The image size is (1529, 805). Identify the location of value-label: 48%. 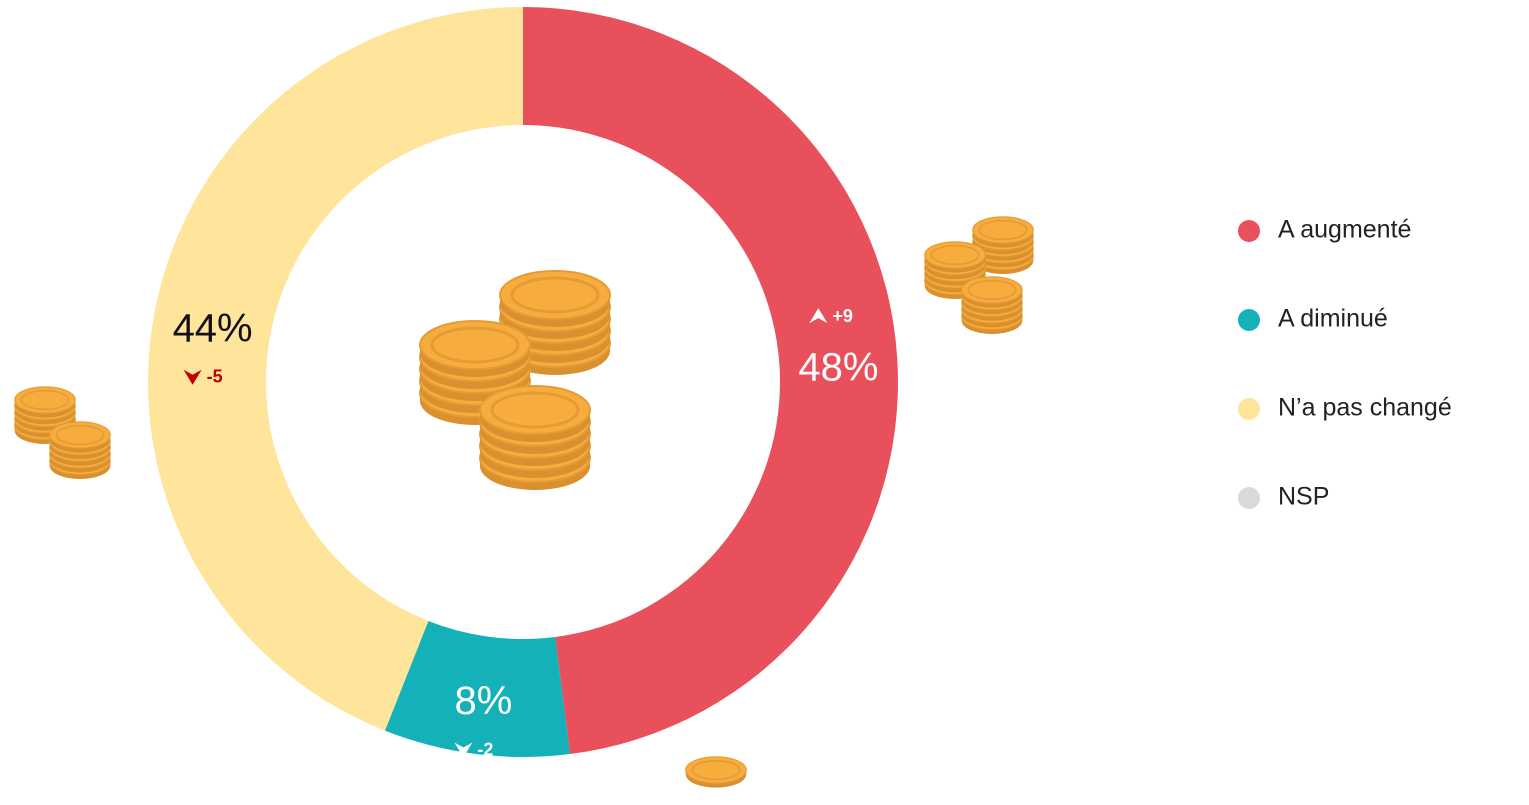
(838, 368).